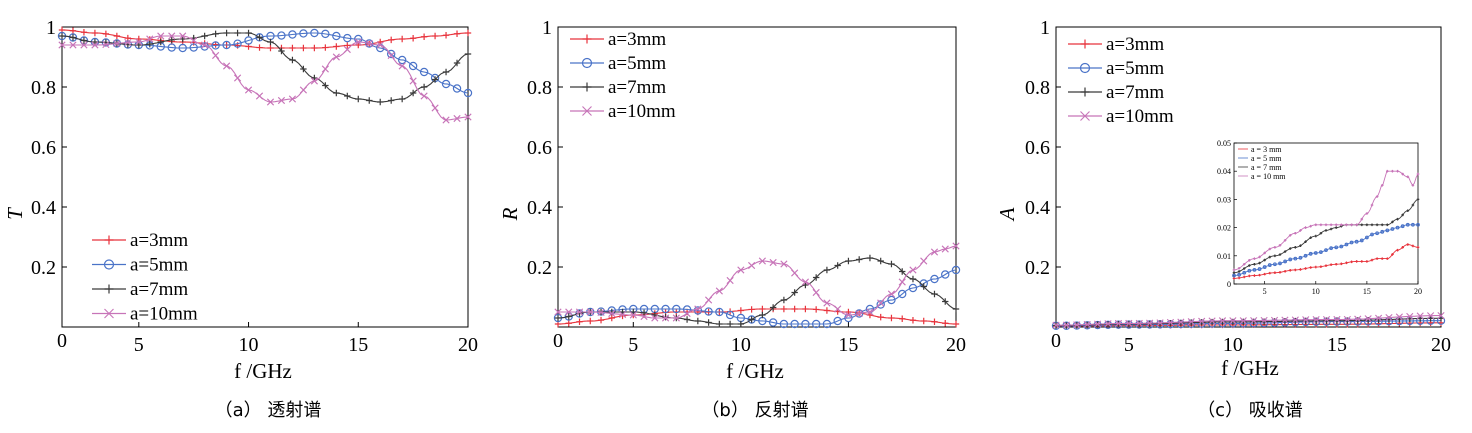  I want to click on y-tick-label: 0.4, so click(1037, 208).